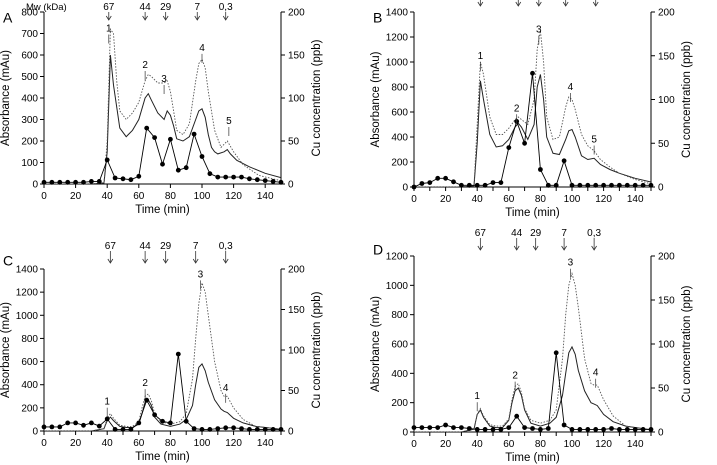 The height and width of the screenshot is (465, 717). Describe the element at coordinates (666, 257) in the screenshot. I see `y-right-tick-label: 200` at that location.